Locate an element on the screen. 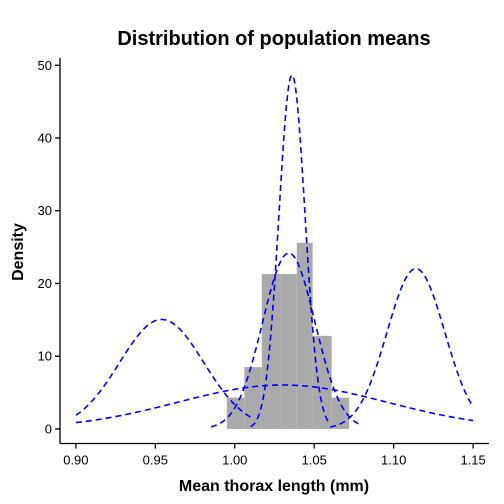  y-ticks: 0 10 20 30 40 50 is located at coordinates (49, 247).